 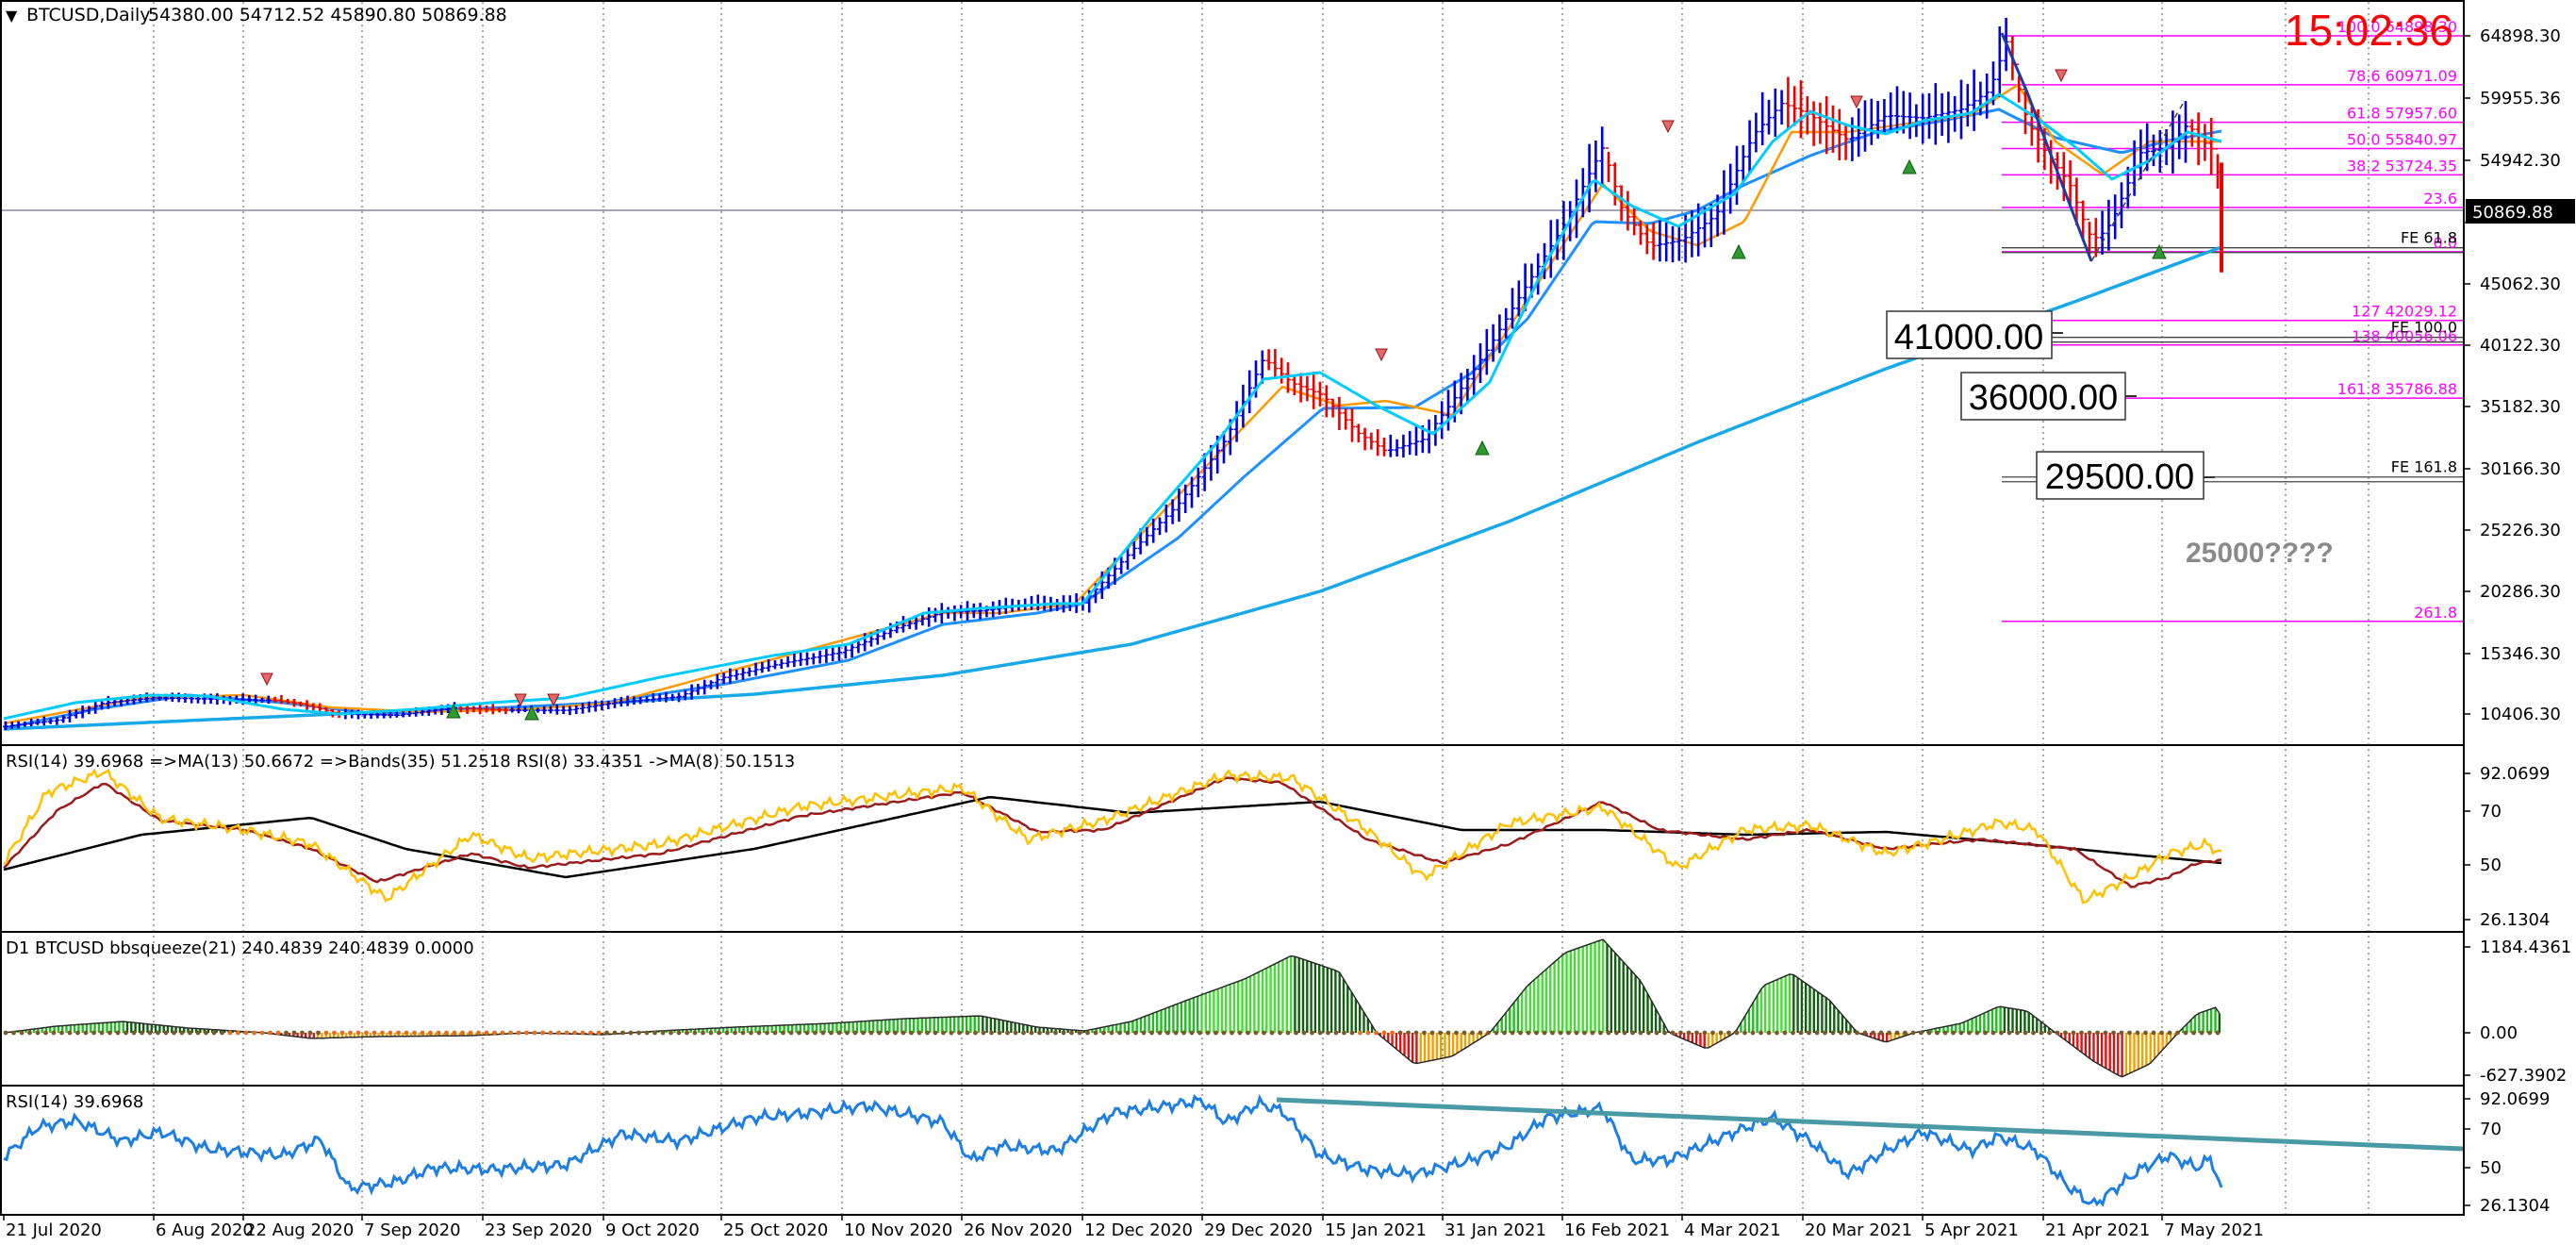 What do you see at coordinates (1858, 1230) in the screenshot?
I see `date-tick-label: 20 Mar 2021` at bounding box center [1858, 1230].